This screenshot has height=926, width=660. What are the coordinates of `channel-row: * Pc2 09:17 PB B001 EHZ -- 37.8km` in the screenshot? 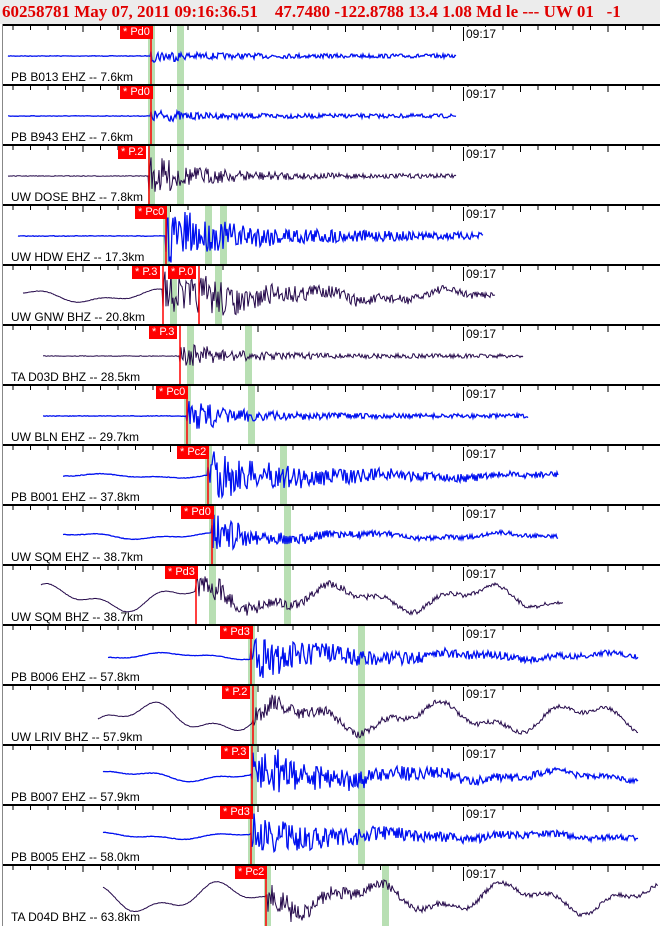 It's located at (331, 475).